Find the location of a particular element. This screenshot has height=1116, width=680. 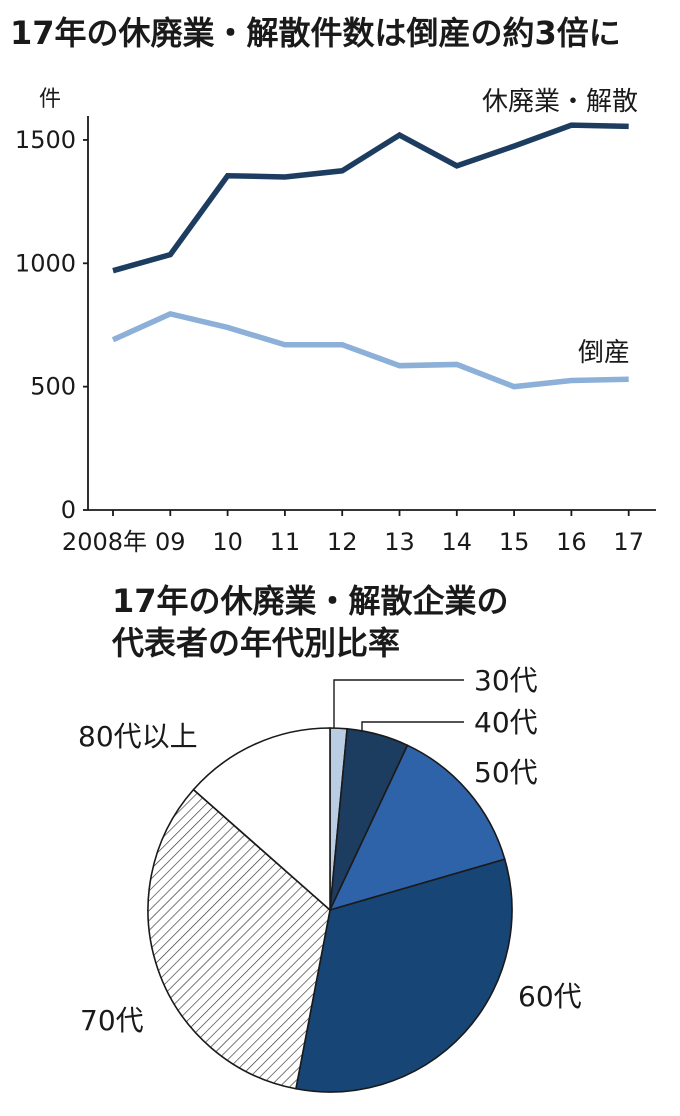

series-label-haigyo: 休廃業・解散 is located at coordinates (560, 102).